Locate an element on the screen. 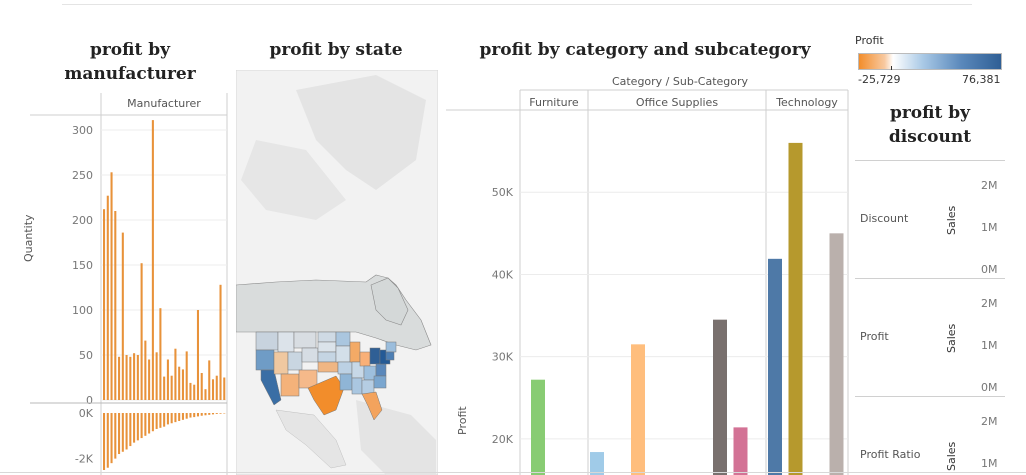 The image size is (1026, 475). legend-max-label: 76,381 is located at coordinates (981, 79).